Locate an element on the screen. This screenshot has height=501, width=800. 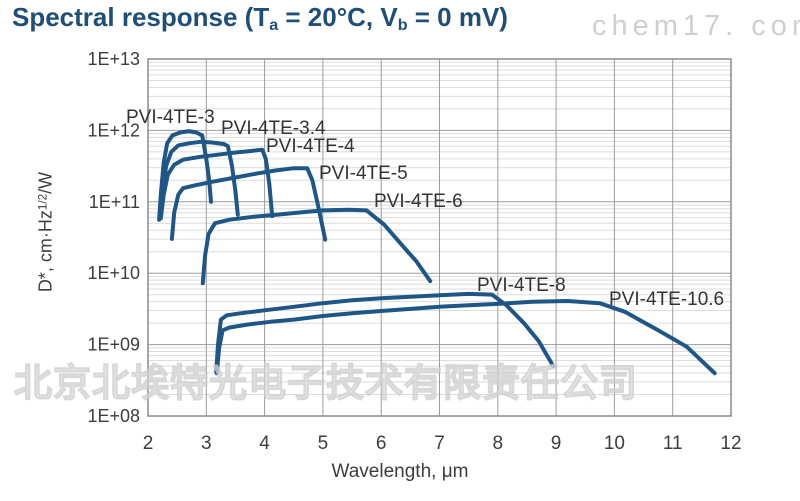
title-subscript-b: b is located at coordinates (402, 25).